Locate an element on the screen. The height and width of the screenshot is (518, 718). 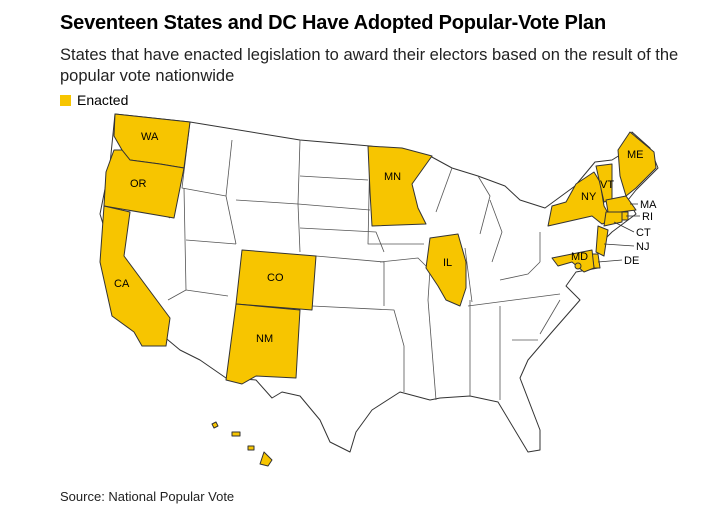
legend: Enacted is located at coordinates (94, 100).